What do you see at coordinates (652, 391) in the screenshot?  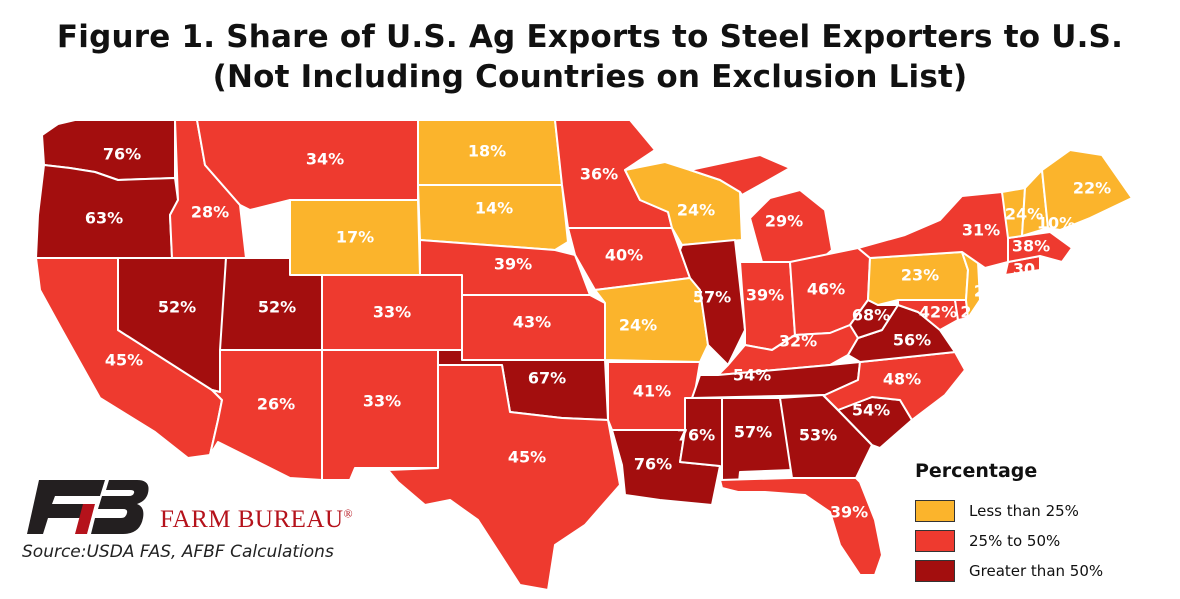 I see `state-label-ar: 41%` at bounding box center [652, 391].